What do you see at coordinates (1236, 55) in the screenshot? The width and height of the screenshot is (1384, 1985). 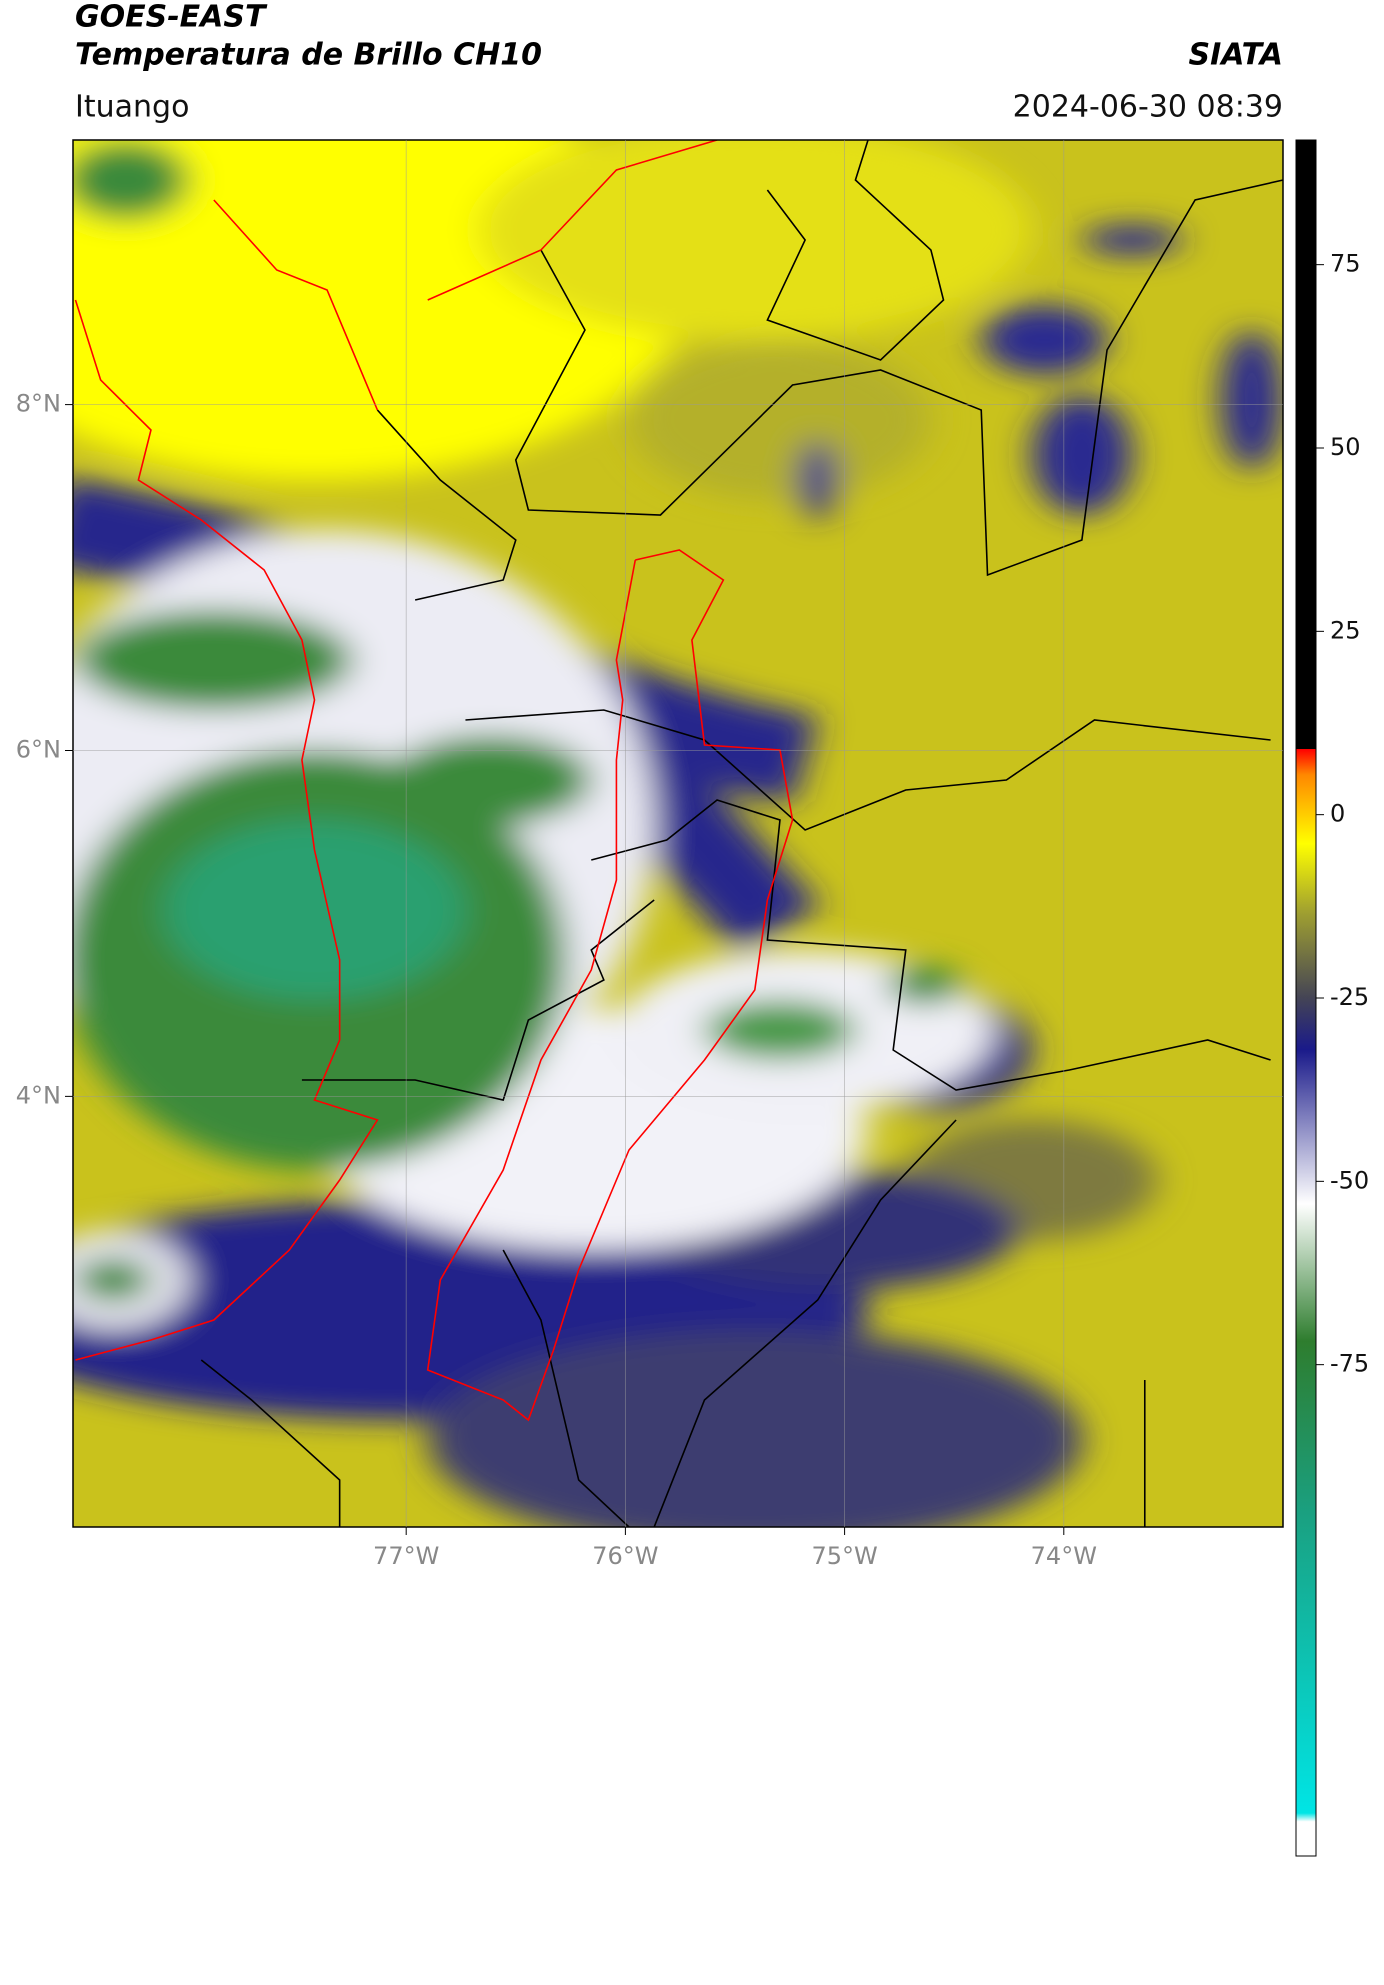 I see `brand: SIATA` at bounding box center [1236, 55].